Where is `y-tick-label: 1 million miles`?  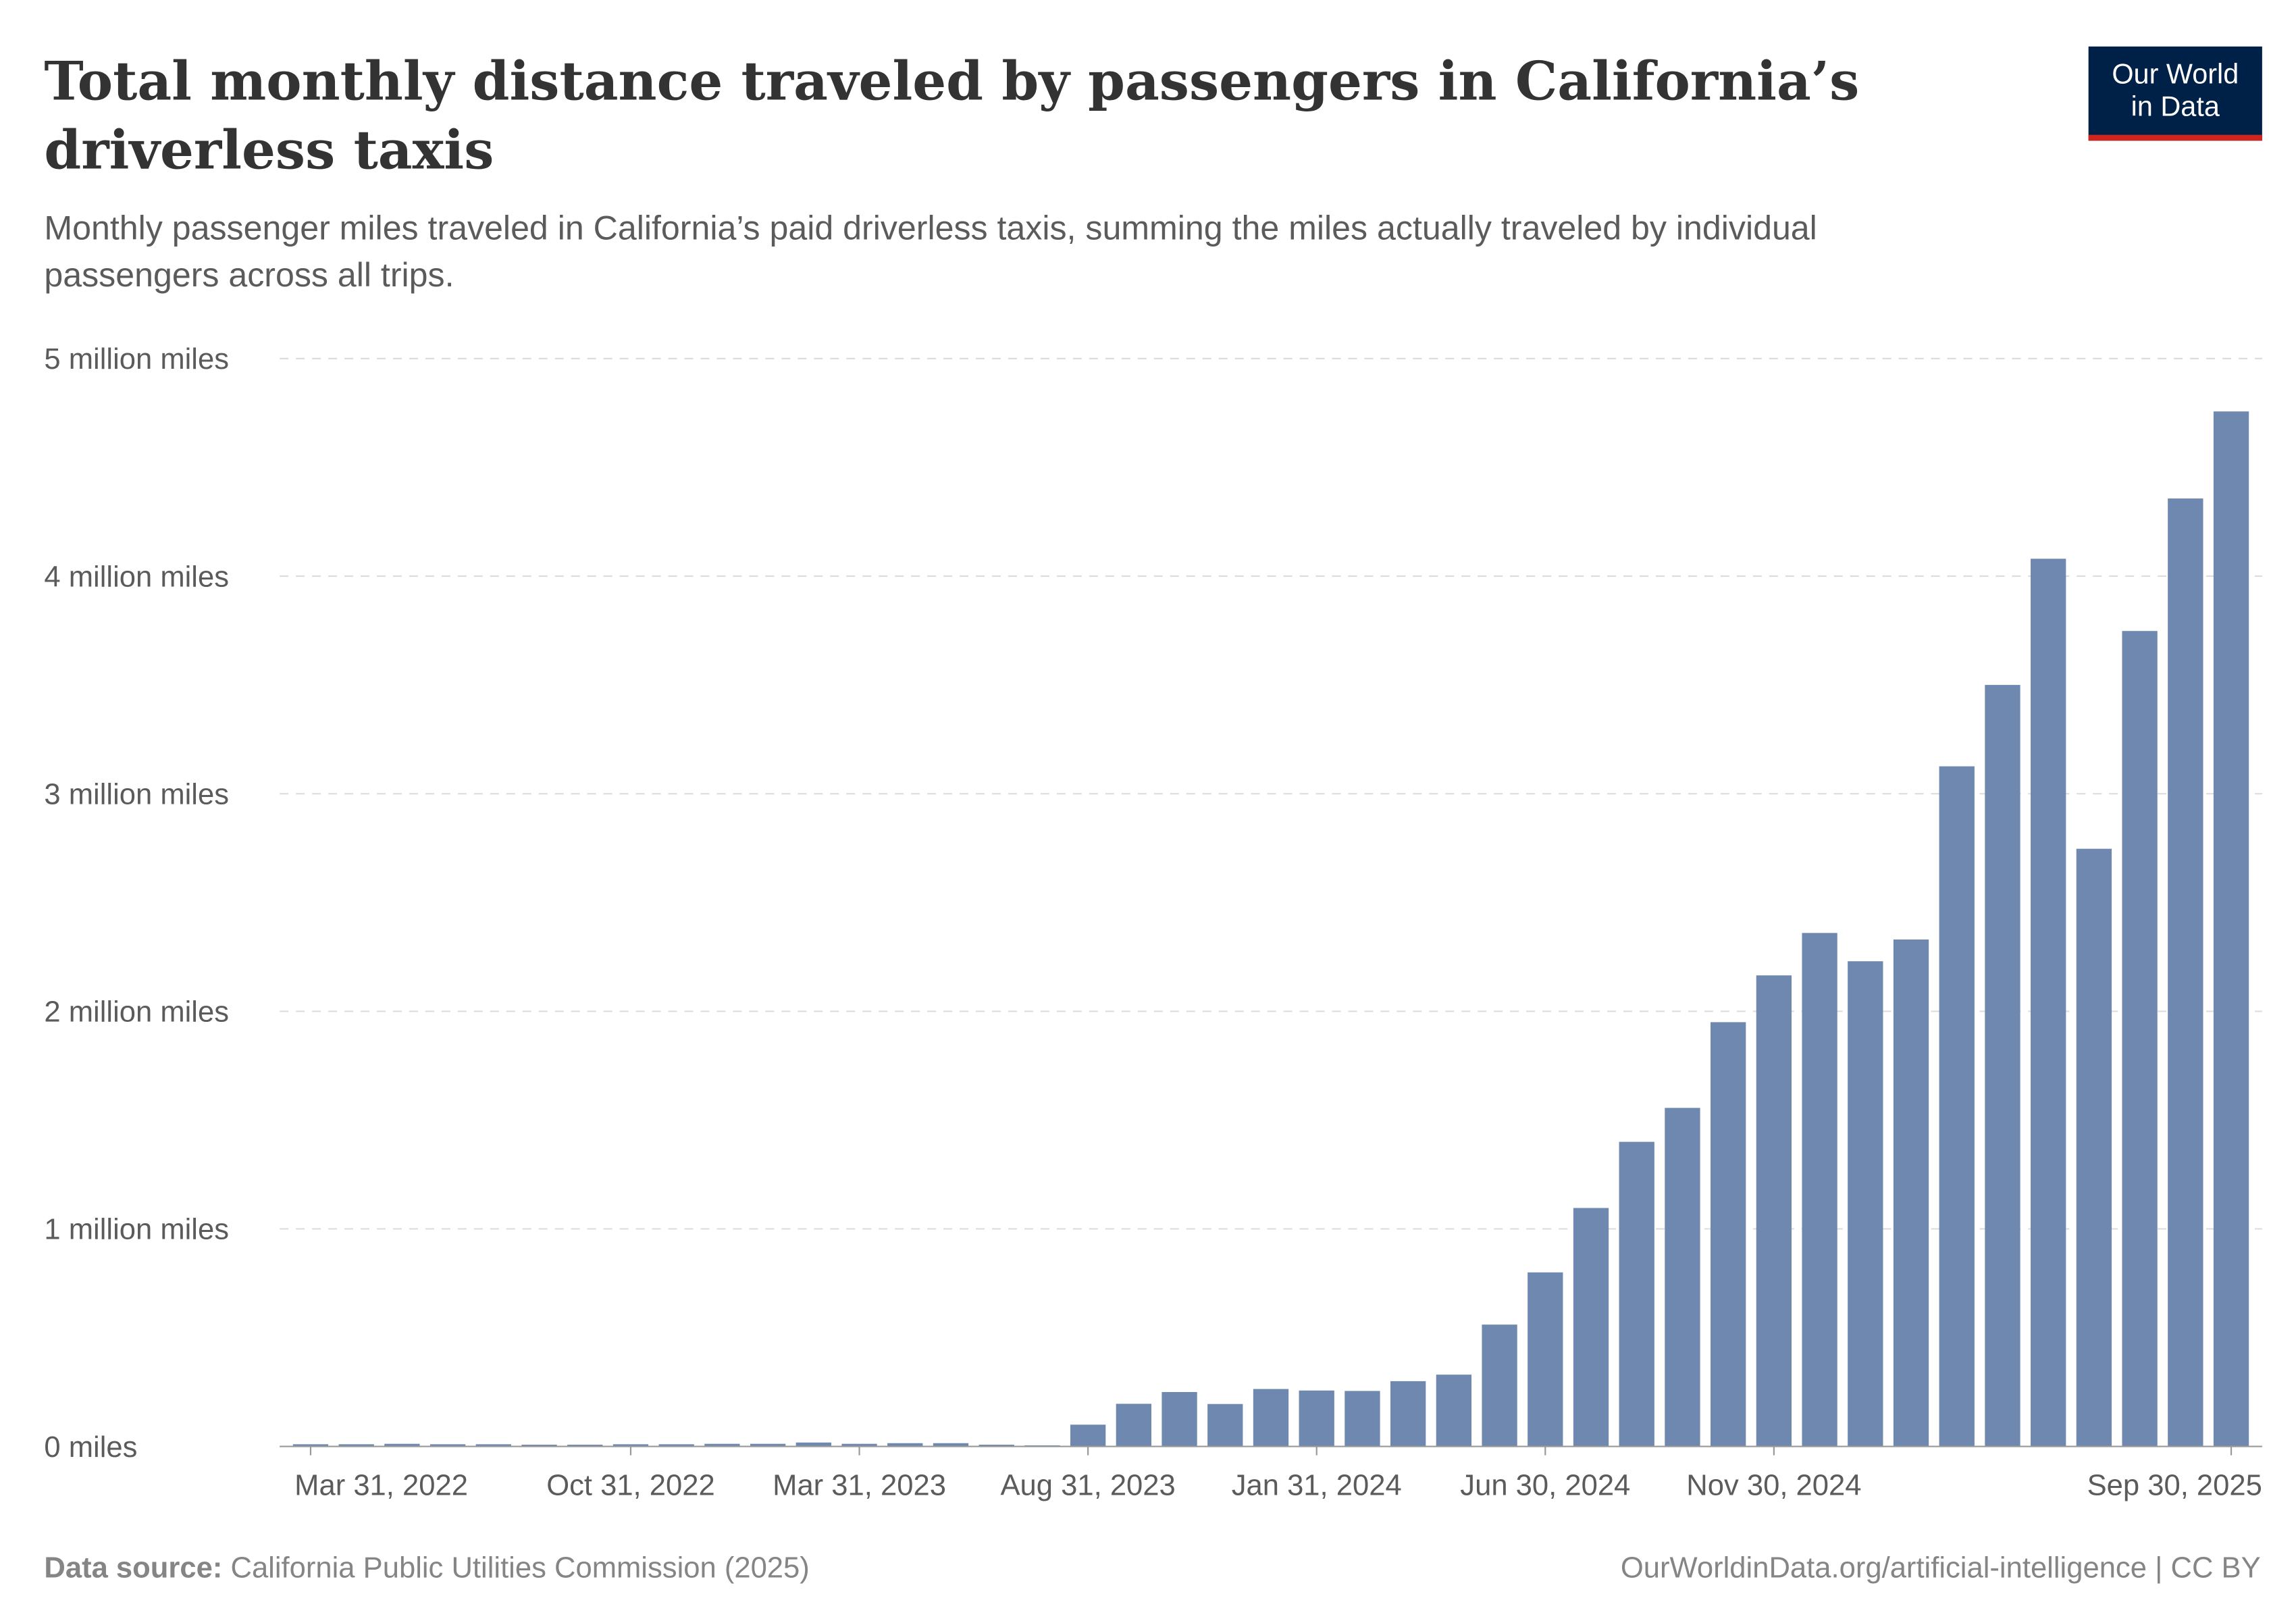 y-tick-label: 1 million miles is located at coordinates (136, 1230).